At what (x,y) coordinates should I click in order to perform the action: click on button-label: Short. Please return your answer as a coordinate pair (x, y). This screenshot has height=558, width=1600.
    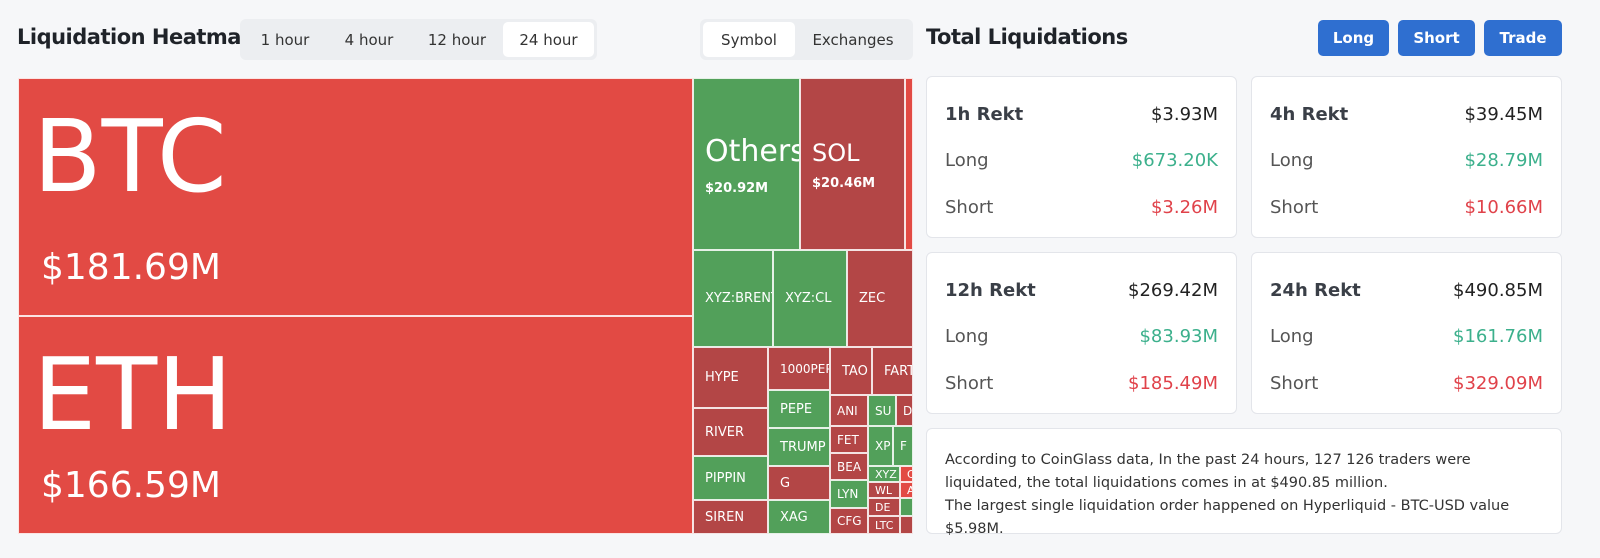
    Looking at the image, I should click on (1436, 38).